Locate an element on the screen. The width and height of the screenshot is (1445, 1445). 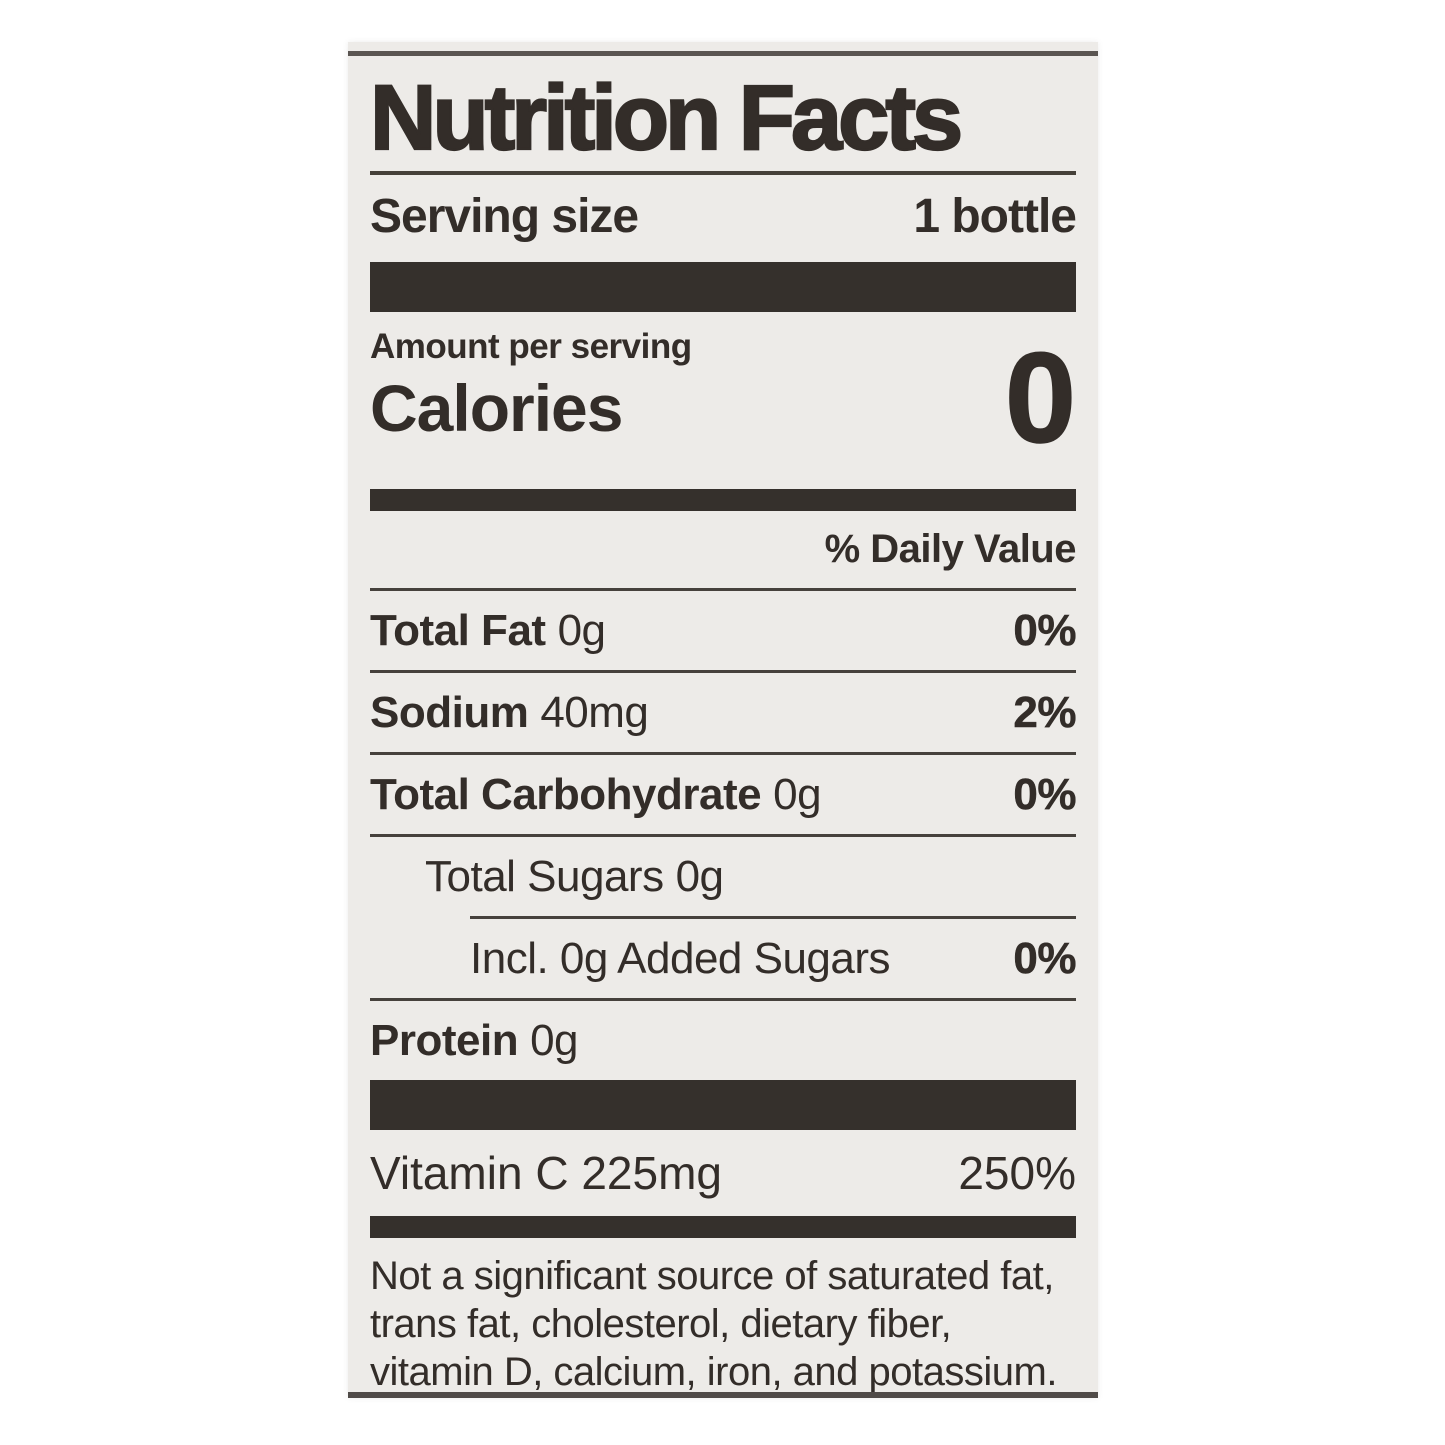
nutrient-row-total-sugars: Total Sugars 0g is located at coordinates (723, 876).